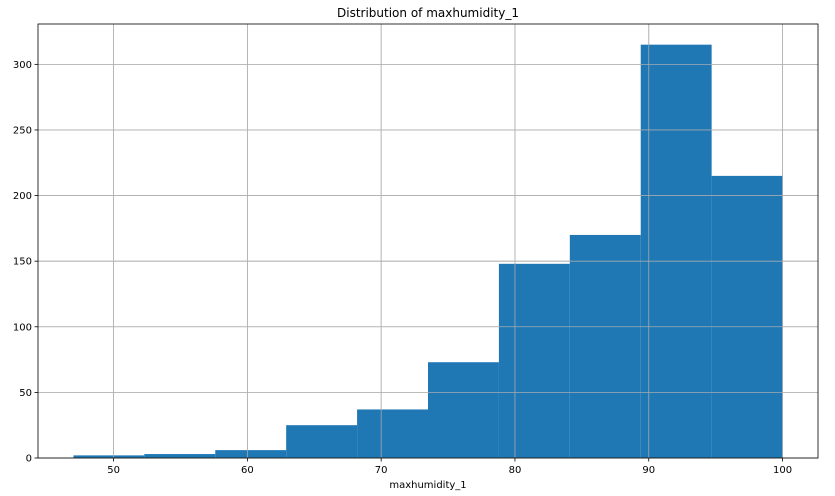 Image resolution: width=835 pixels, height=496 pixels. I want to click on x-tick-label: 100, so click(782, 470).